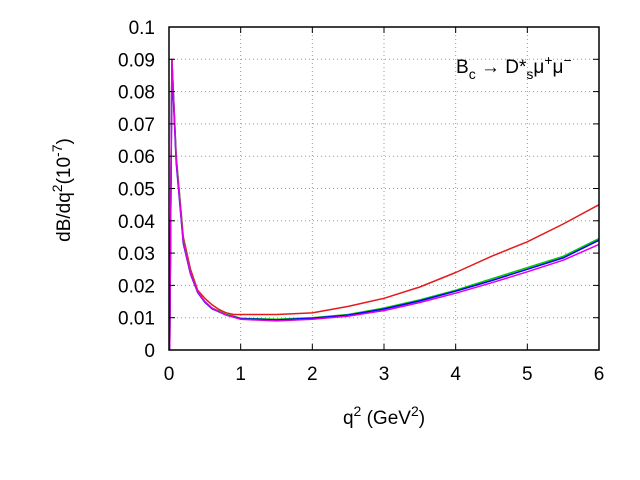 This screenshot has width=640, height=480. What do you see at coordinates (142, 28) in the screenshot?
I see `y-tick-label: 0.1` at bounding box center [142, 28].